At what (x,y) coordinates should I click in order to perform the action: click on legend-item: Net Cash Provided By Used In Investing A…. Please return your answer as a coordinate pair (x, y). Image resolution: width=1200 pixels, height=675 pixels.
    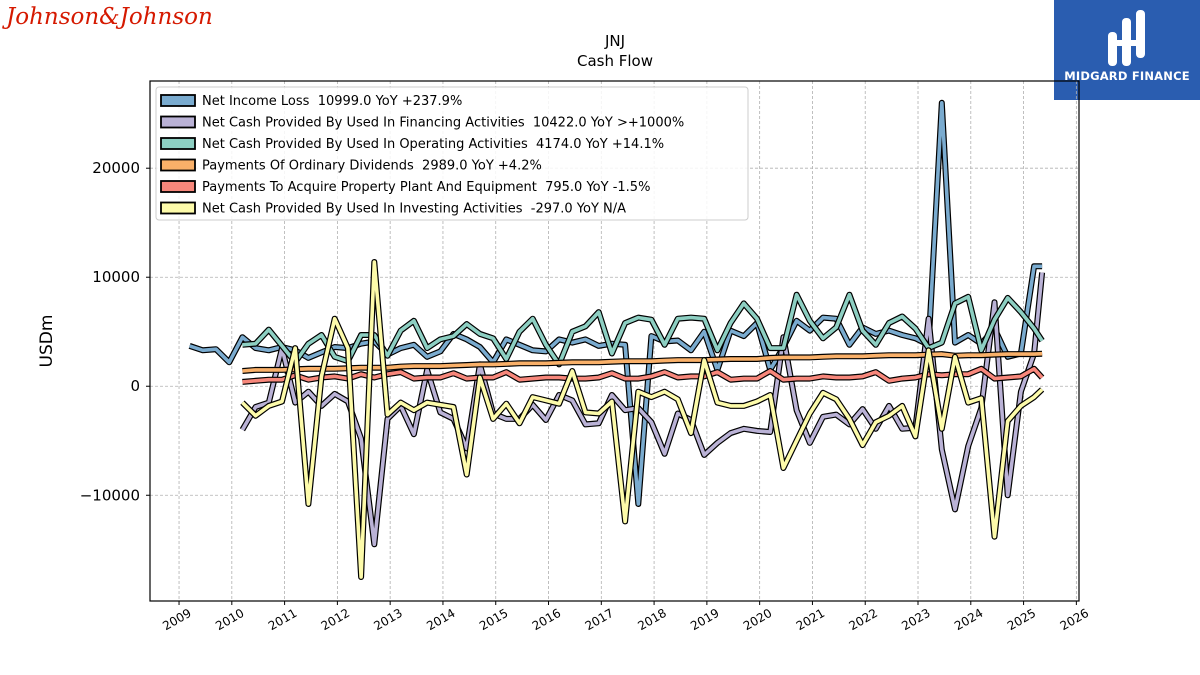
    Looking at the image, I should click on (393, 209).